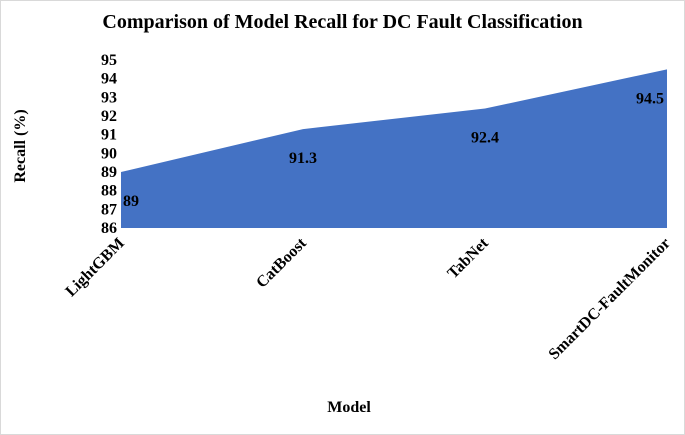 Image resolution: width=685 pixels, height=435 pixels. What do you see at coordinates (131, 201) in the screenshot?
I see `data-label: 89` at bounding box center [131, 201].